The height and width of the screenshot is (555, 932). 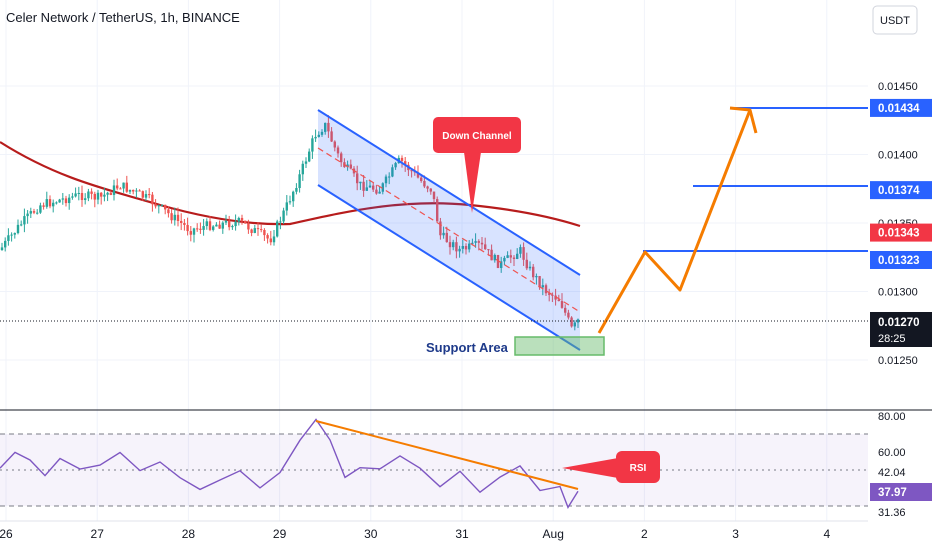 What do you see at coordinates (611, 467) in the screenshot?
I see `rsi-callout: RSI` at bounding box center [611, 467].